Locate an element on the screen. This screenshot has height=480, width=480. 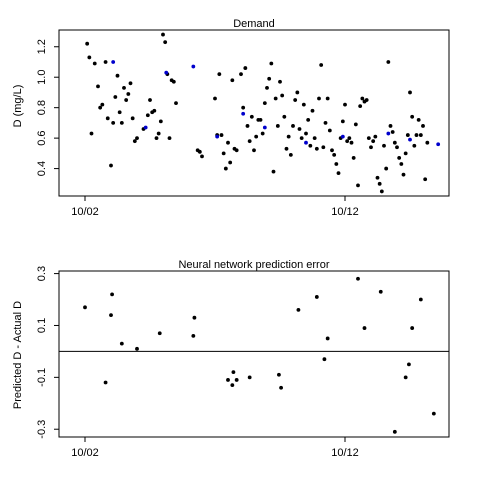
demand-x-tick-label: 10/12 is located at coordinates (345, 212).